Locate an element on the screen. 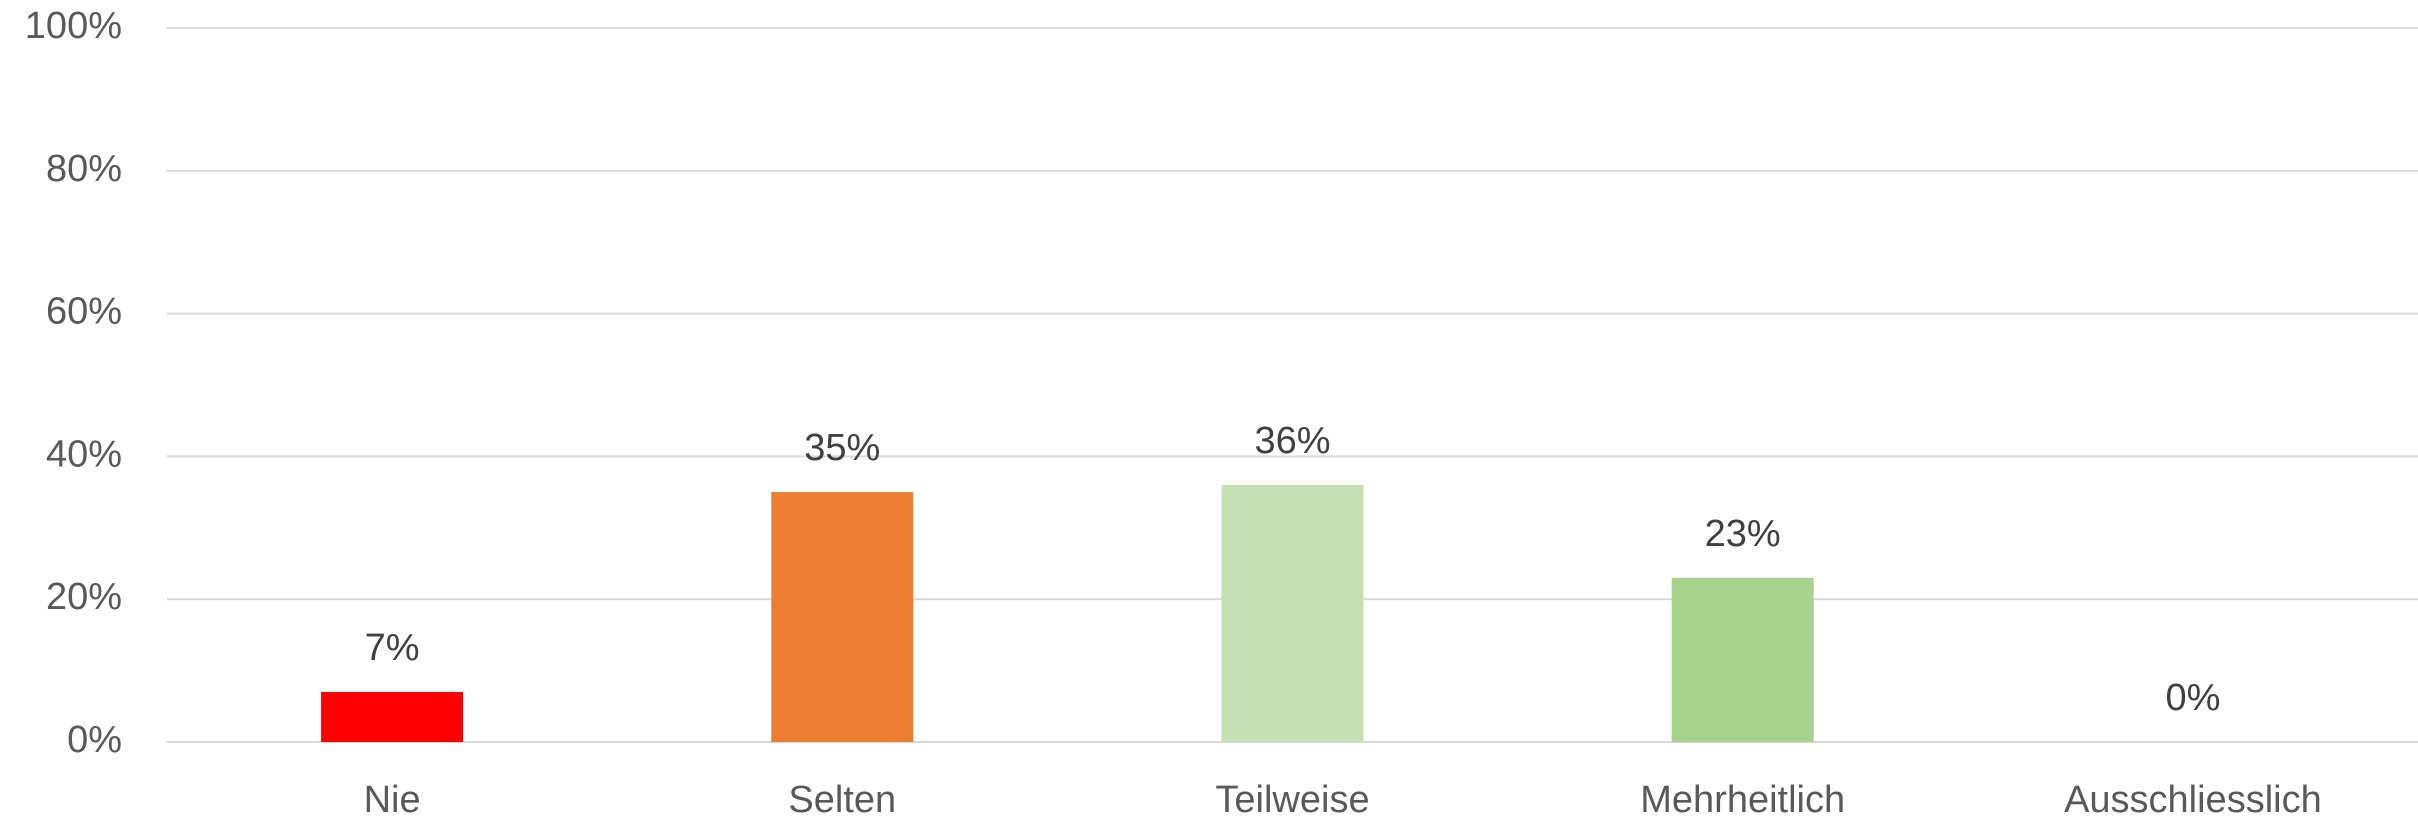 Image resolution: width=2418 pixels, height=822 pixels. data-label: 23% is located at coordinates (1743, 534).